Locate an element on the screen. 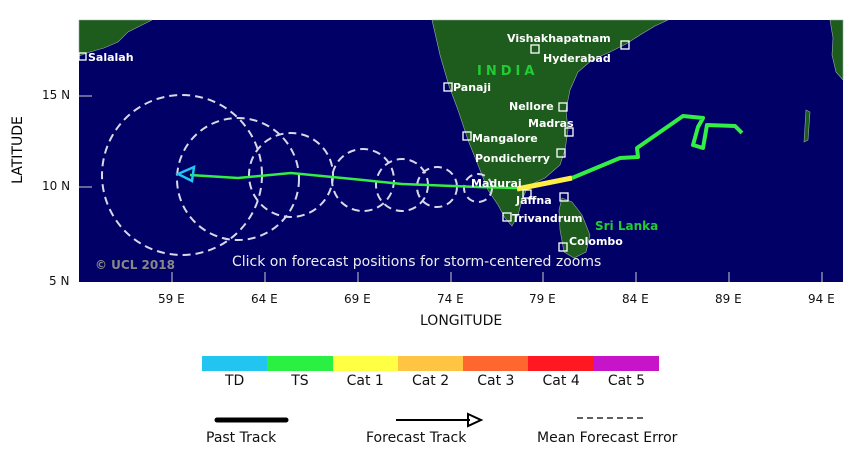 Image resolution: width=858 pixels, height=454 pixels. myanmar-land is located at coordinates (836, 50).